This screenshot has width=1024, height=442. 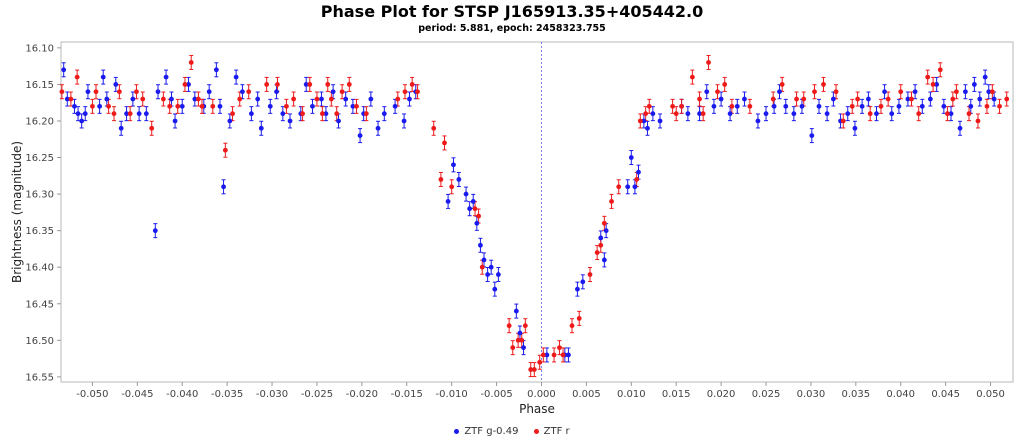 What do you see at coordinates (39, 304) in the screenshot?
I see `y-tick-label: 16.45` at bounding box center [39, 304].